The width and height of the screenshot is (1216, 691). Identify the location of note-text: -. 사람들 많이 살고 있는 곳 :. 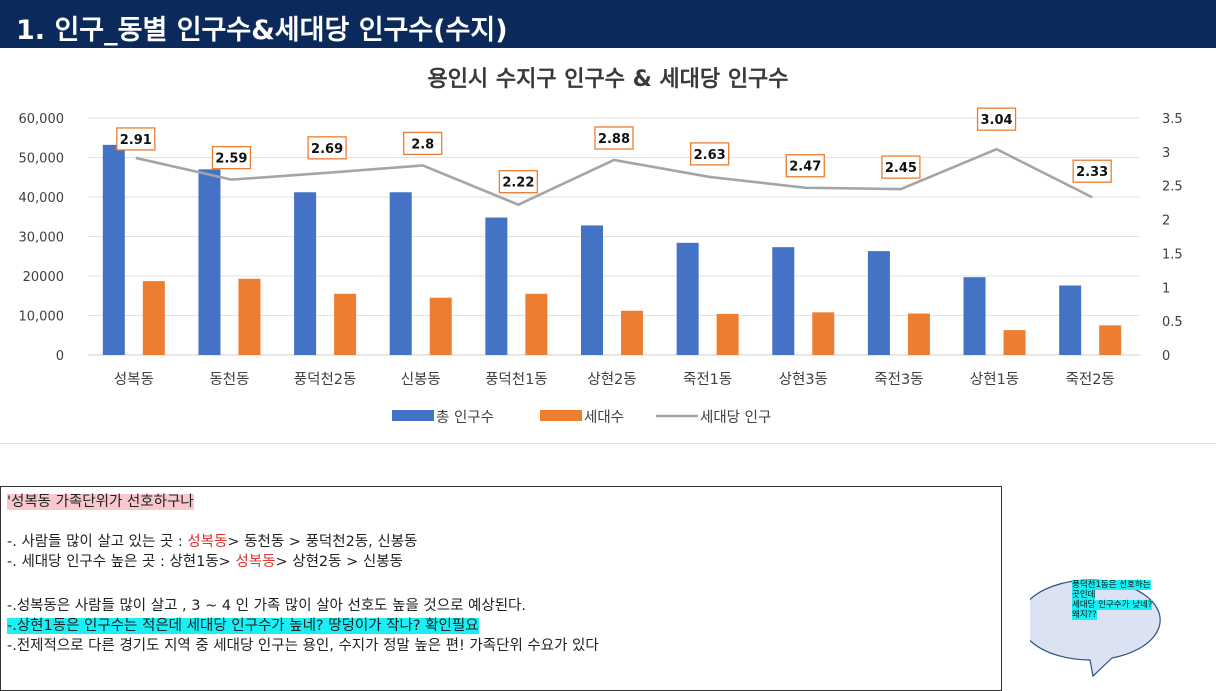
(97, 542).